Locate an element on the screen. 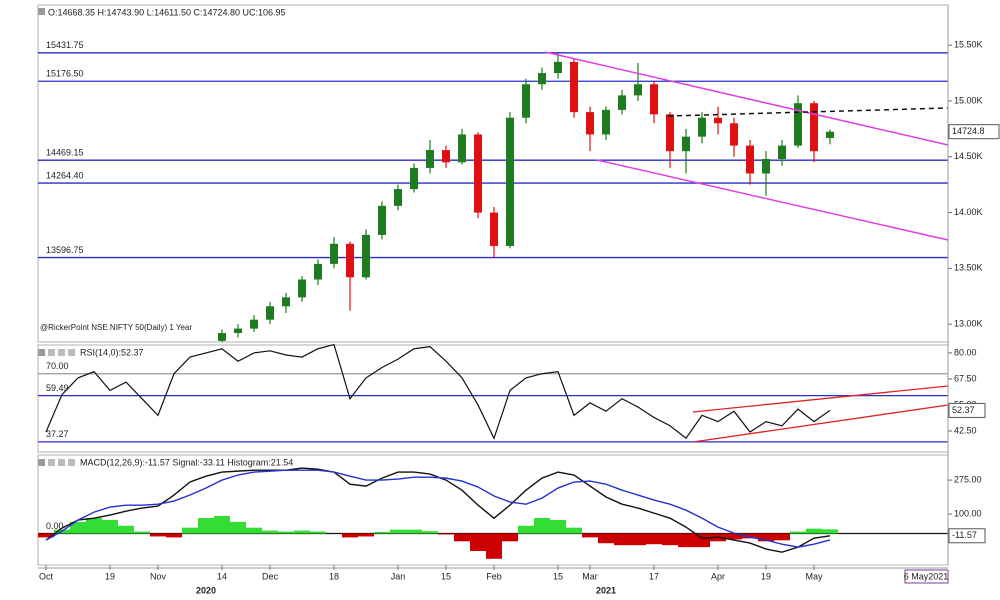  x-tick-label: Apr is located at coordinates (718, 576).